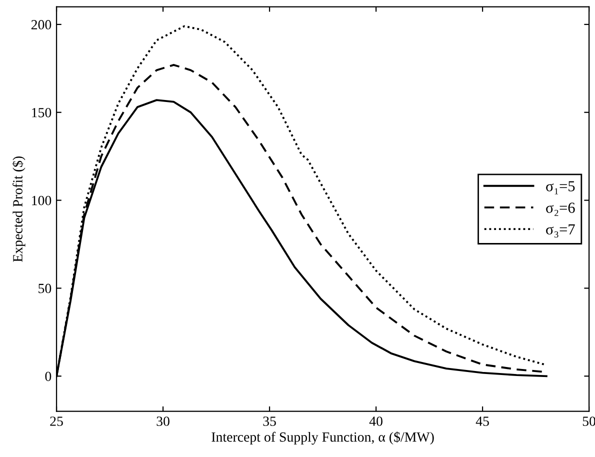 The height and width of the screenshot is (457, 595). I want to click on y-tick-label: 200, so click(41, 25).